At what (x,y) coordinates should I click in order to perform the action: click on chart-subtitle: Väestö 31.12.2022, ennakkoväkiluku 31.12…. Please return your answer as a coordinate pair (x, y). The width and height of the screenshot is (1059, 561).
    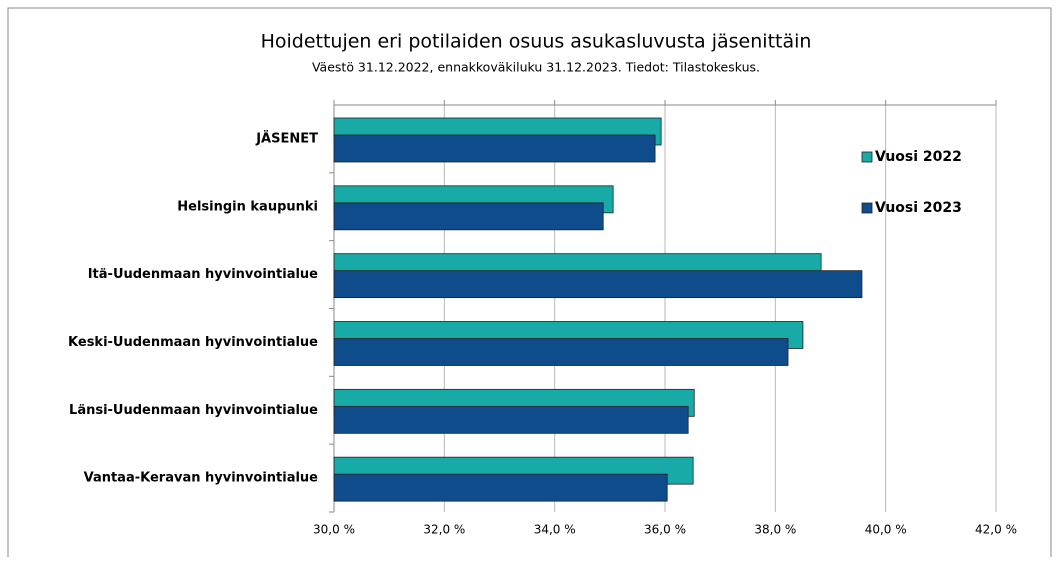
    Looking at the image, I should click on (536, 67).